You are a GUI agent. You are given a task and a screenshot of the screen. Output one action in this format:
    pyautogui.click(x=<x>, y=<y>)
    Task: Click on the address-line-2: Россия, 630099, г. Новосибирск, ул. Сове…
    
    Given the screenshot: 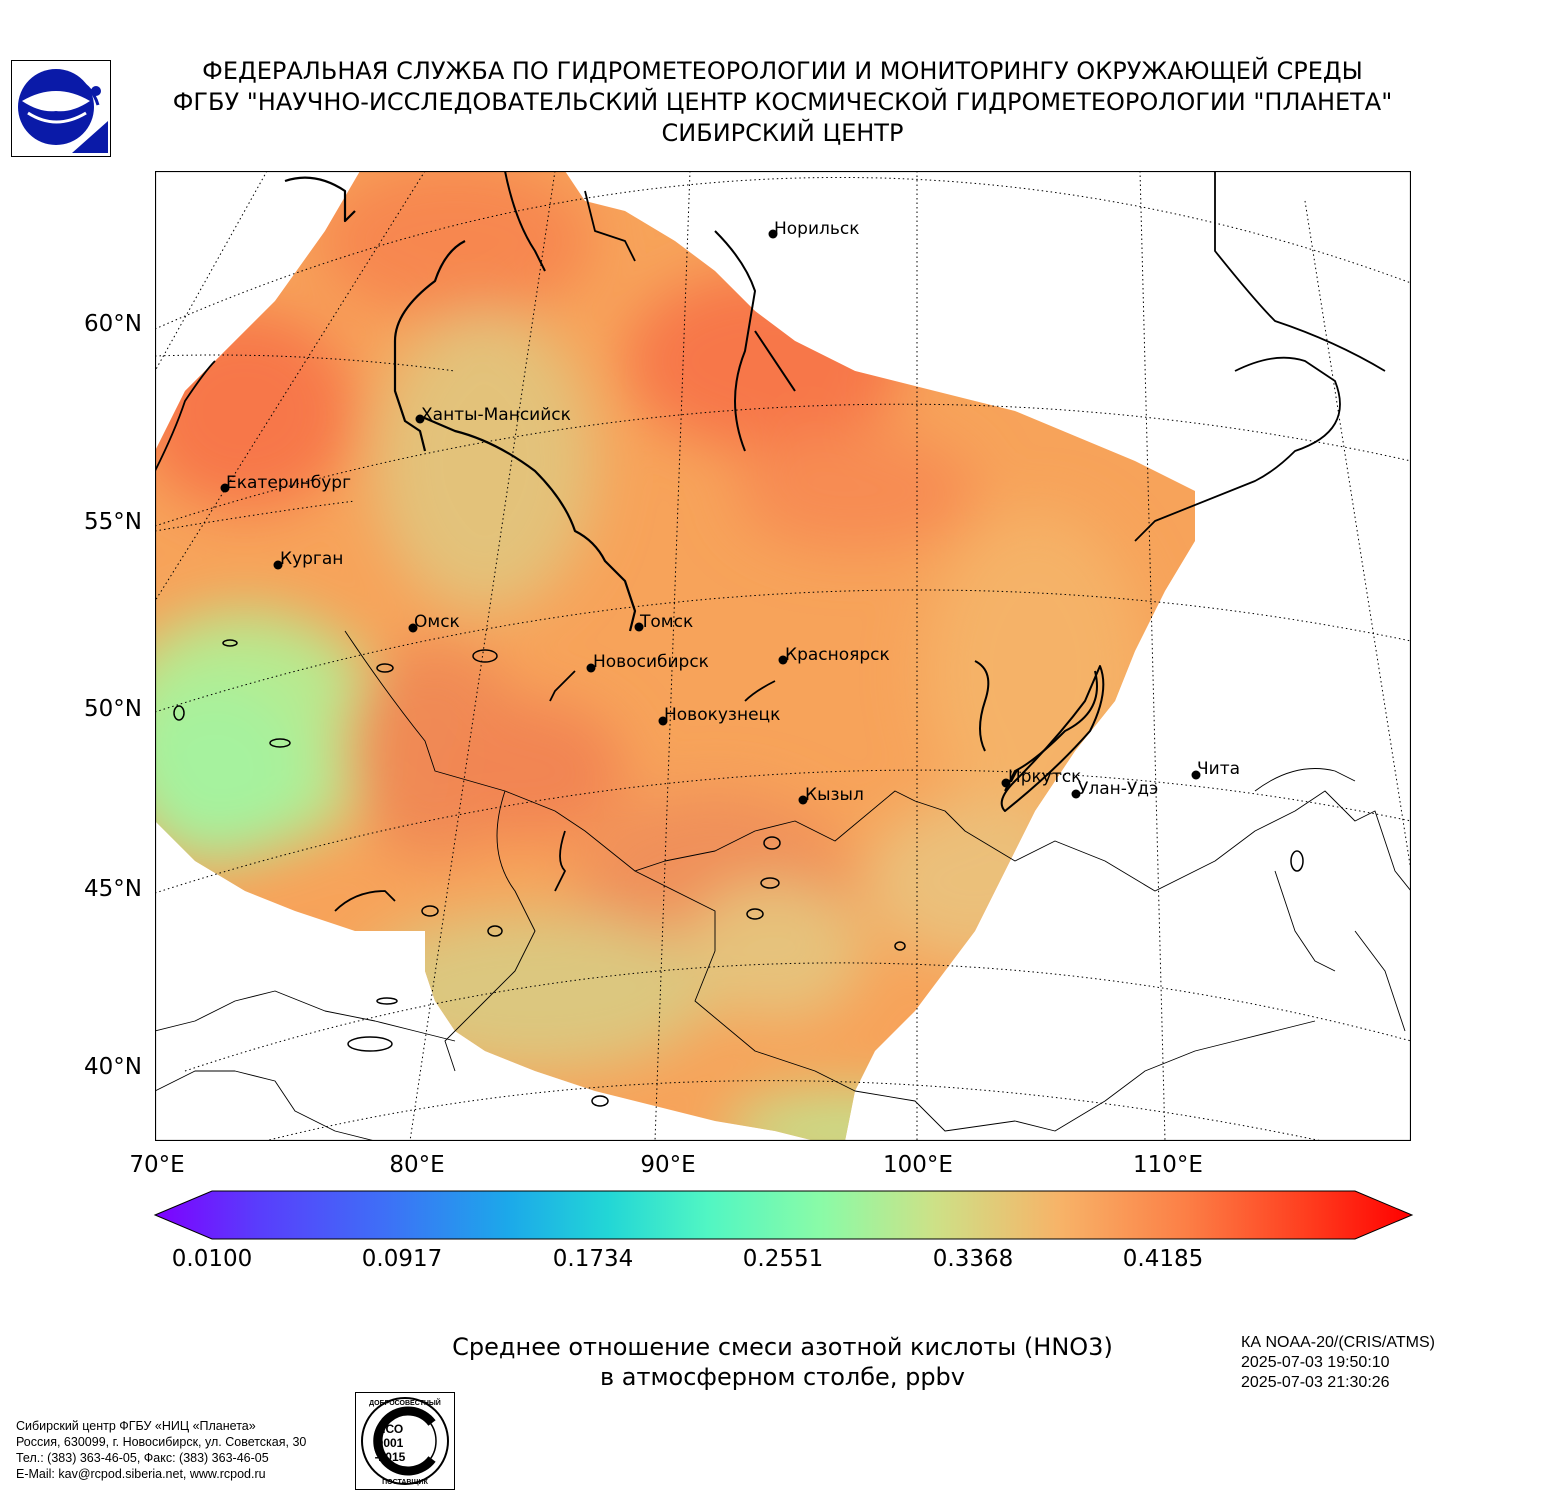 What is the action you would take?
    pyautogui.click(x=161, y=1442)
    